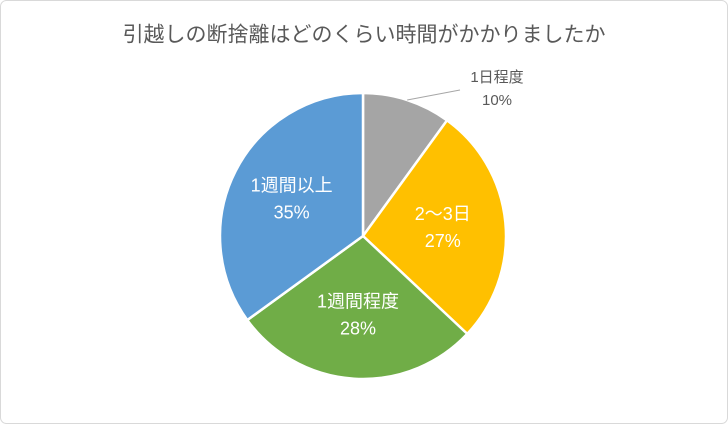  Describe the element at coordinates (497, 100) in the screenshot. I see `data-label-value: 10%` at that location.